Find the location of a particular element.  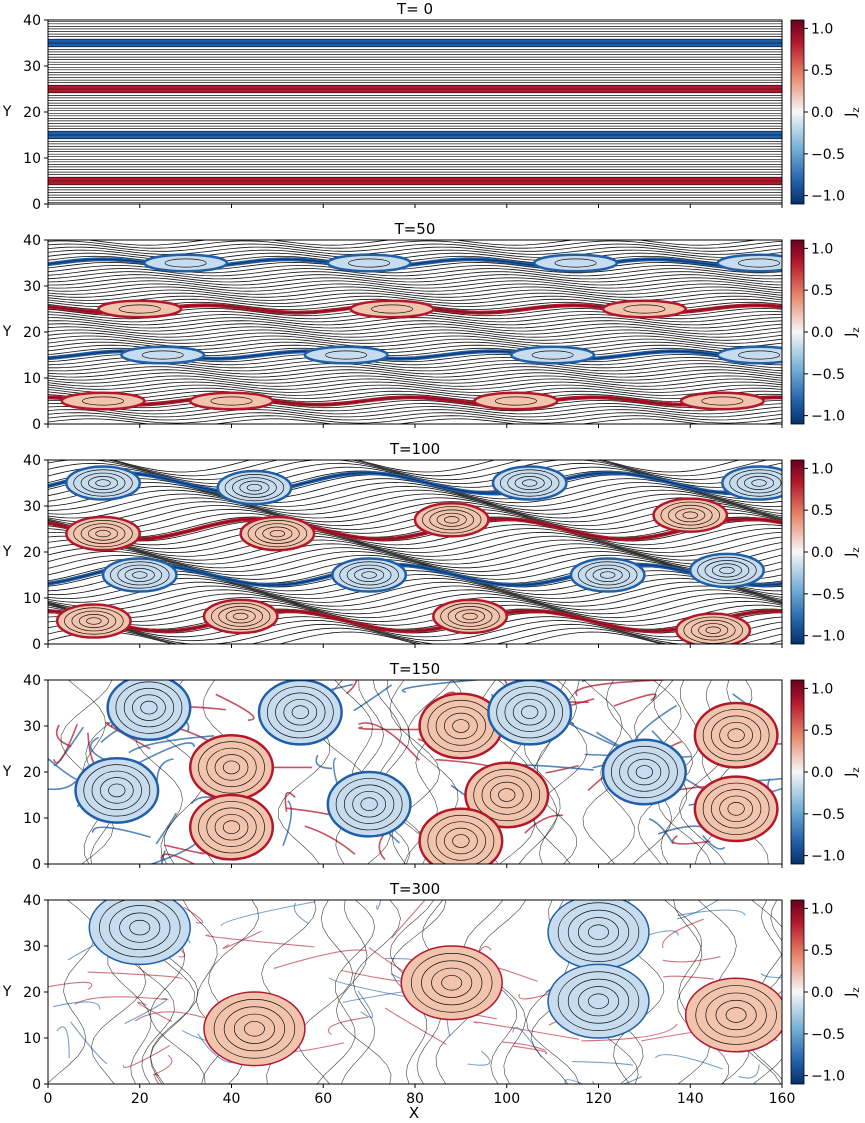

y-tick-label: 0 is located at coordinates (36, 425).